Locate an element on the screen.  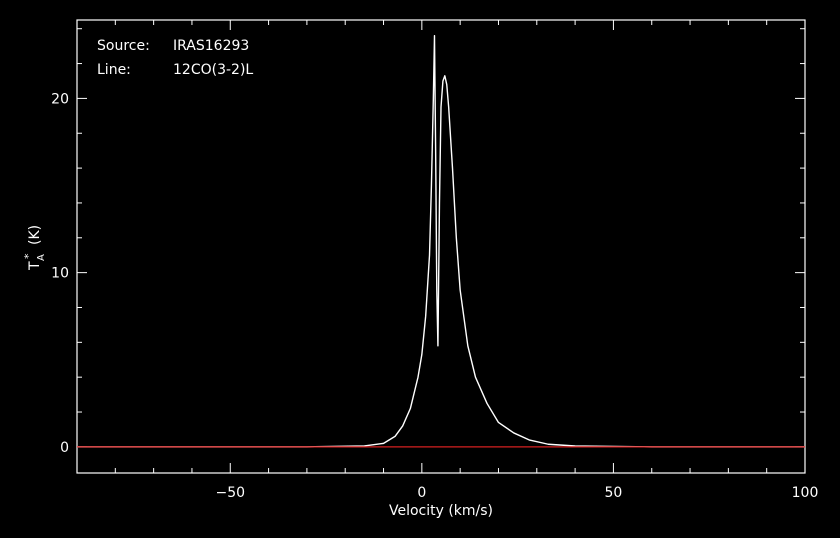
source-value: IRAS16293 is located at coordinates (211, 46).